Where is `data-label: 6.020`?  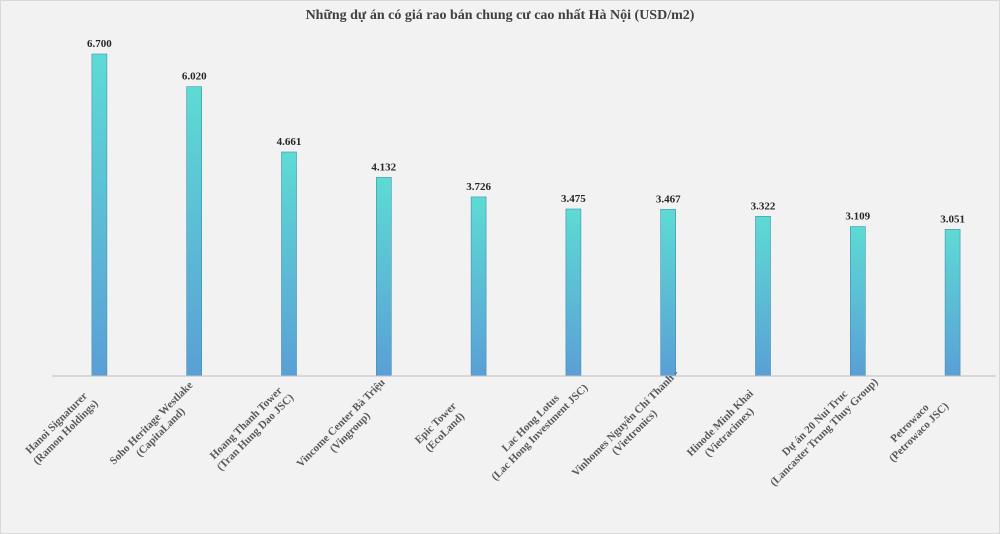
data-label: 6.020 is located at coordinates (194, 77).